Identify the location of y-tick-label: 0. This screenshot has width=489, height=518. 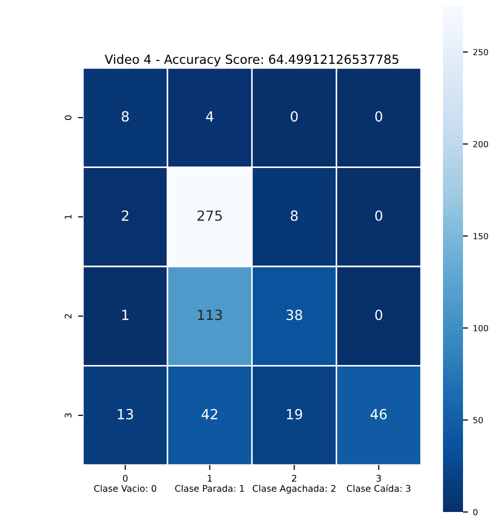
(68, 117).